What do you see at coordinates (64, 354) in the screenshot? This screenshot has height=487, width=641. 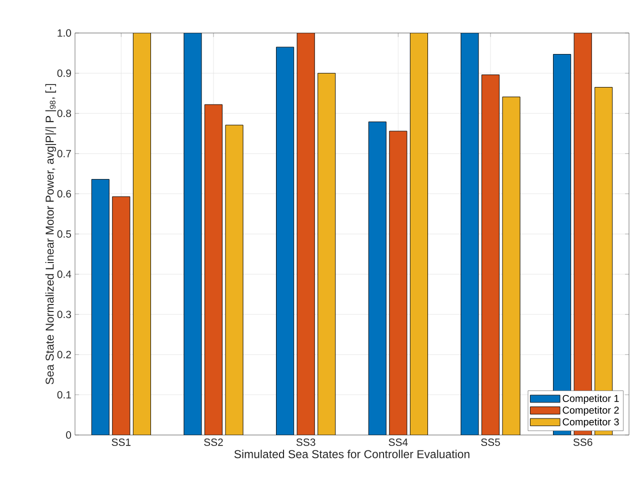 I see `y-tick-label: 0.2` at bounding box center [64, 354].